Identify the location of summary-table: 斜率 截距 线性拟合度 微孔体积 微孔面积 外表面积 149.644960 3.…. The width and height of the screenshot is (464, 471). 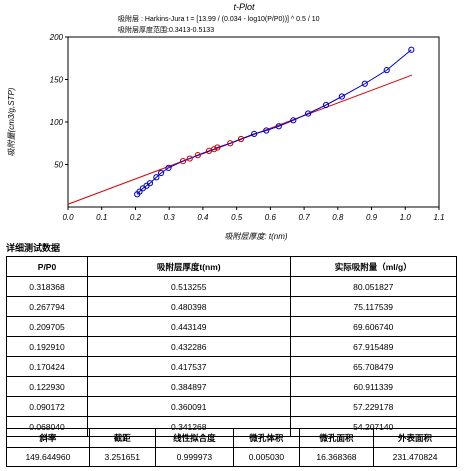
(231, 447).